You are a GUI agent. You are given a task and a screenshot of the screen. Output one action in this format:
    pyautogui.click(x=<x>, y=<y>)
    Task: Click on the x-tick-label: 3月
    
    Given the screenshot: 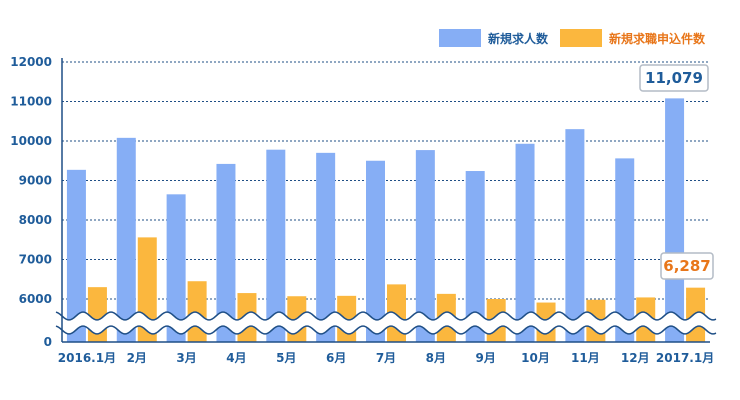 What is the action you would take?
    pyautogui.click(x=186, y=358)
    